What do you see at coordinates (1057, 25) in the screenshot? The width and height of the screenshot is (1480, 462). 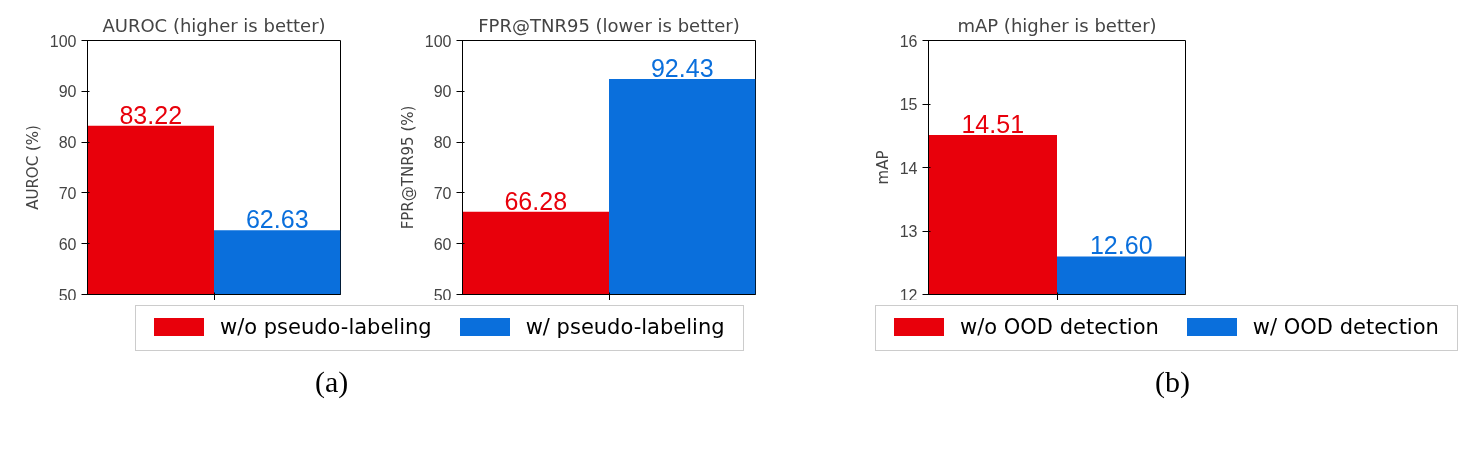 I see `chart-title: mAP (higher is better)` at bounding box center [1057, 25].